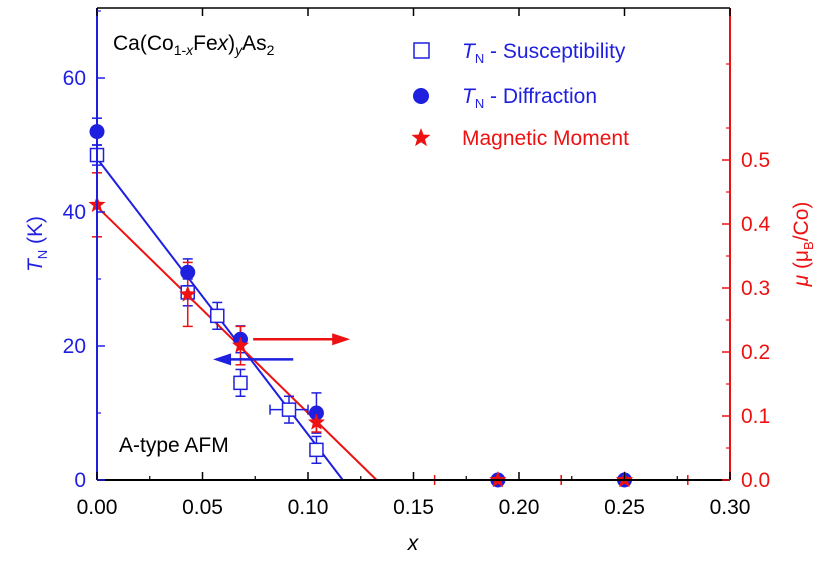 The image size is (830, 561). What do you see at coordinates (413, 543) in the screenshot?
I see `x-axis-title: x` at bounding box center [413, 543].